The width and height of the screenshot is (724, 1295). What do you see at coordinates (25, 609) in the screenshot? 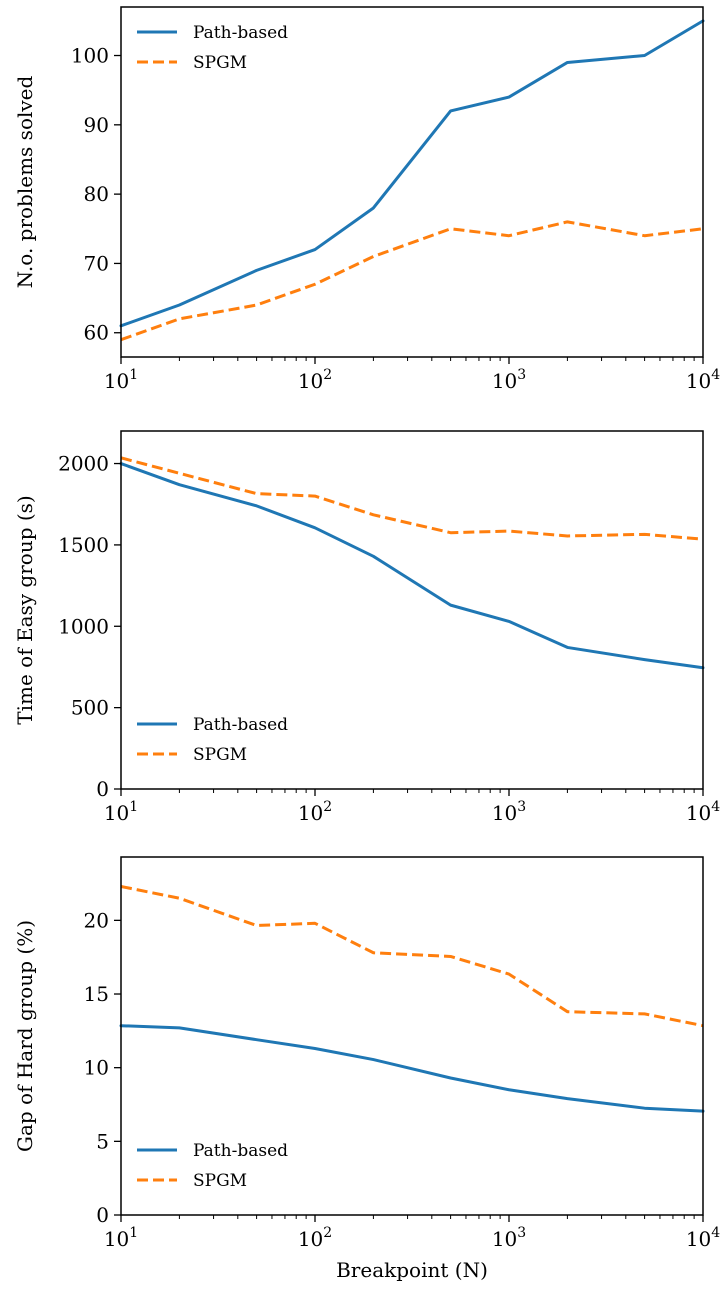
I see `y-axis-label: Time of Easy group (s)` at bounding box center [25, 609].